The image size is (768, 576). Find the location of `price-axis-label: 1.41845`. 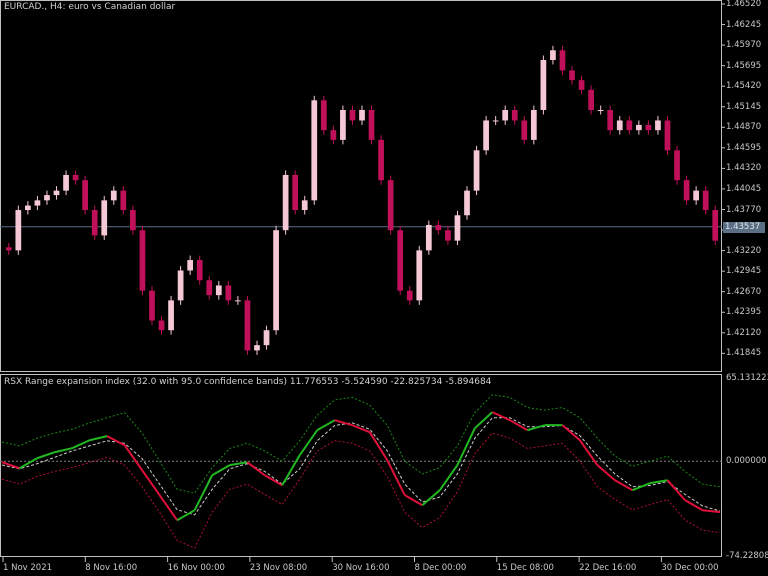

price-axis-label: 1.41845 is located at coordinates (744, 353).